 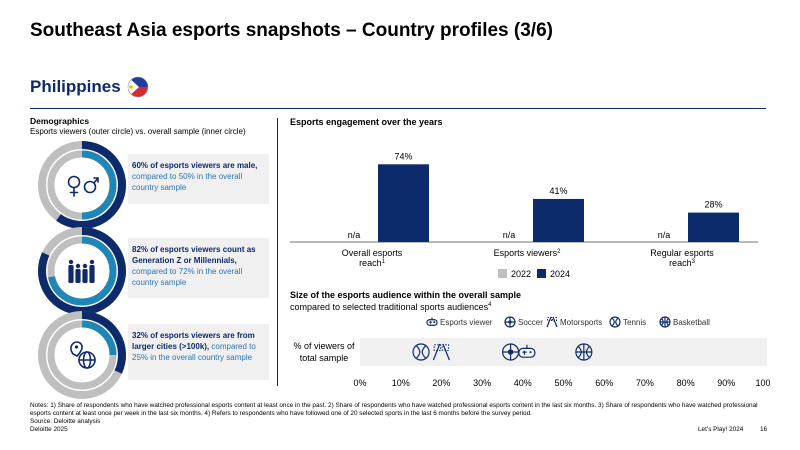 I want to click on marker-basketball-icon, so click(x=584, y=352).